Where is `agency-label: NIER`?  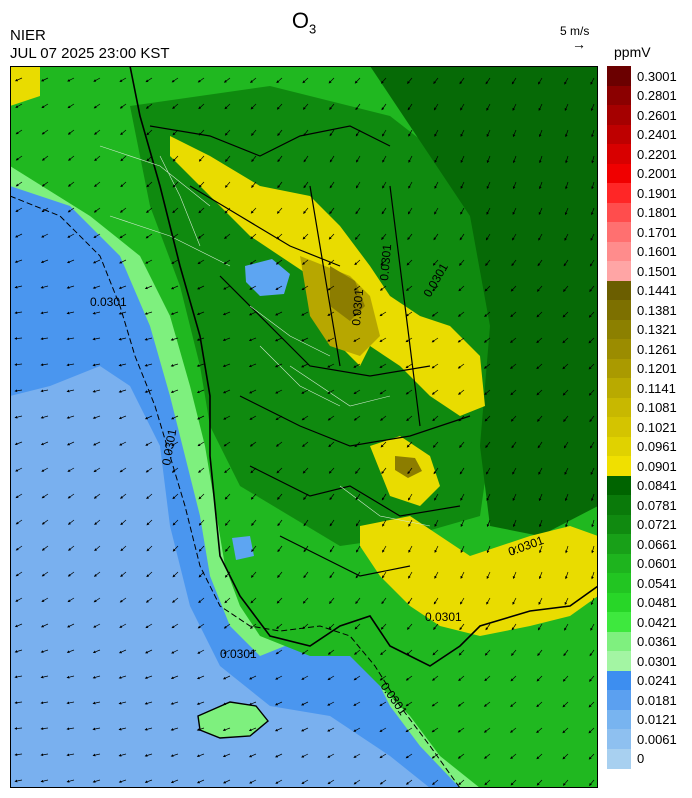
agency-label: NIER is located at coordinates (28, 35).